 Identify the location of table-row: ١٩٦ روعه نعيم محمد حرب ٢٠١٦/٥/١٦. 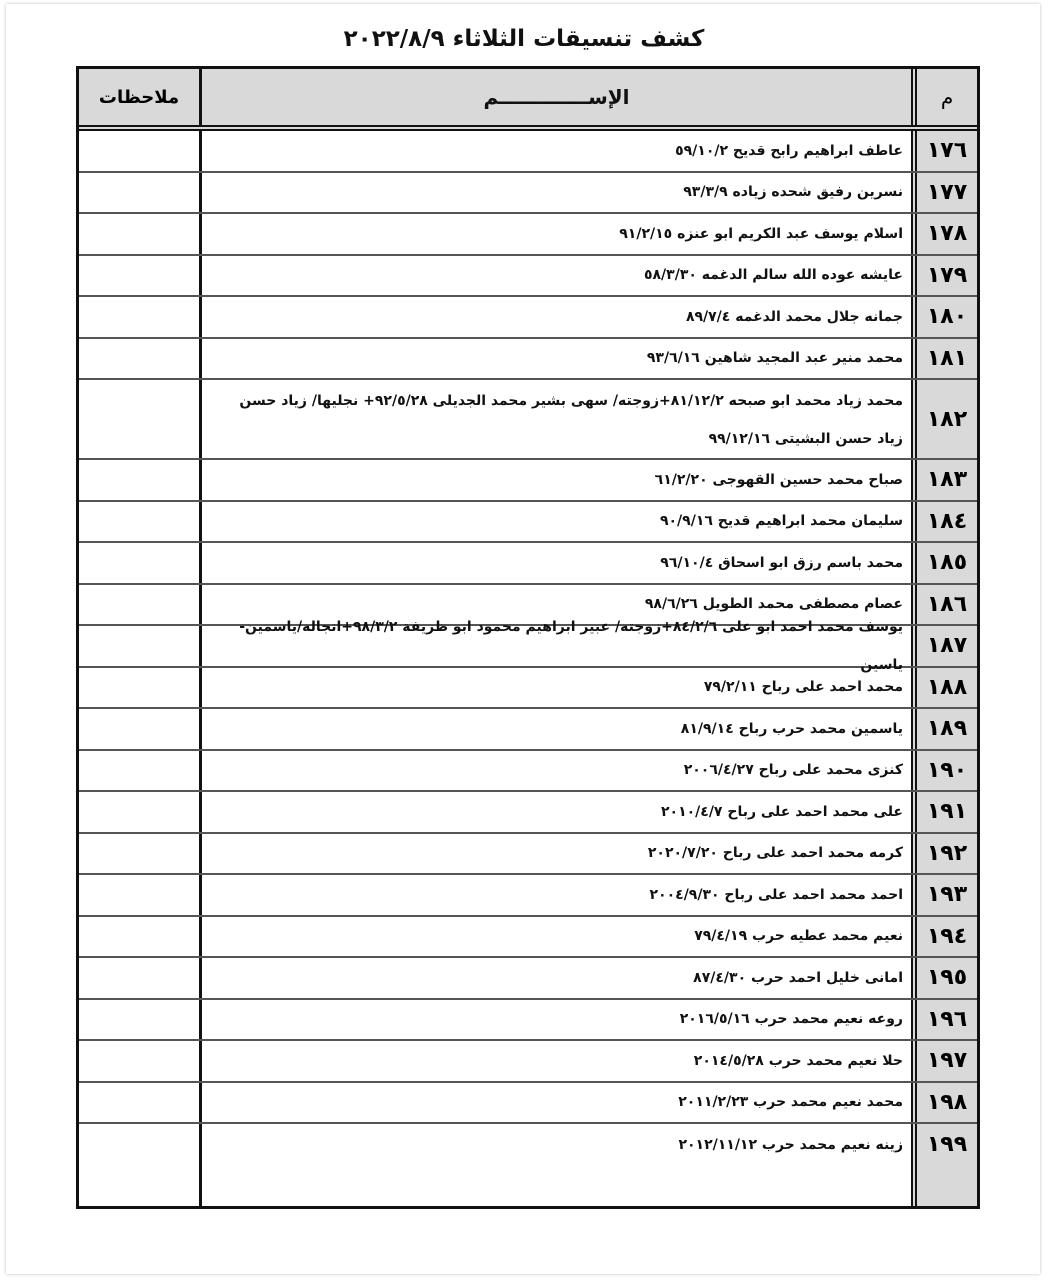
(528, 1020).